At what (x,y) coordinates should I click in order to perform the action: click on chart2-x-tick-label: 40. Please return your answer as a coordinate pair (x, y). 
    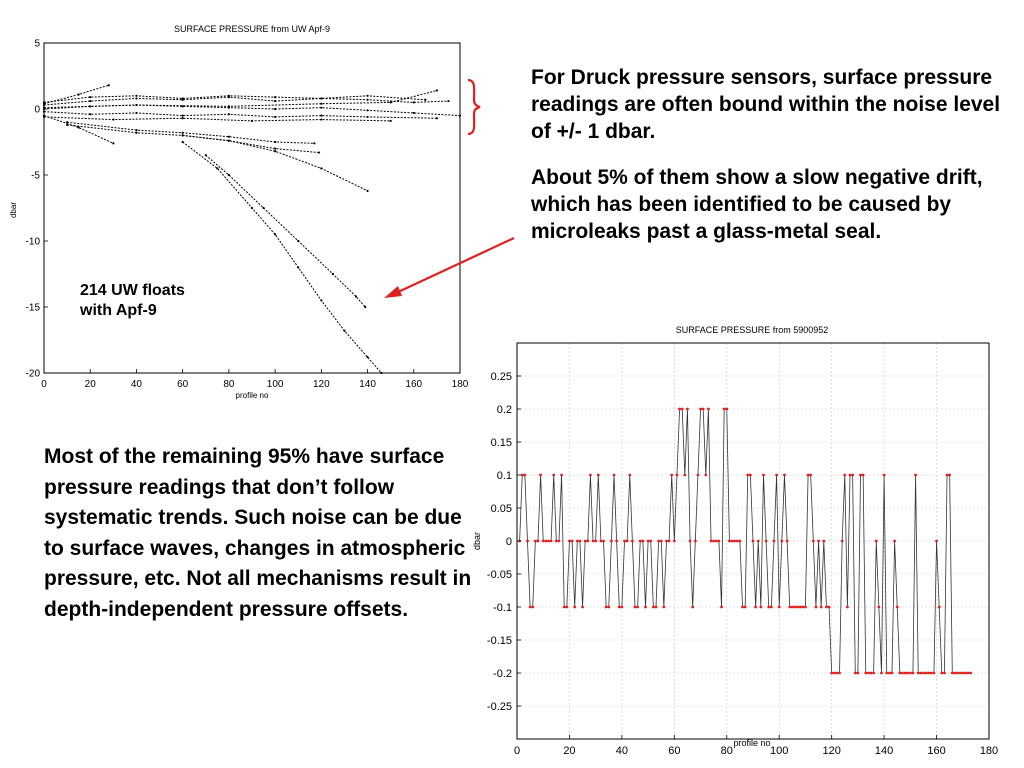
    Looking at the image, I should click on (622, 751).